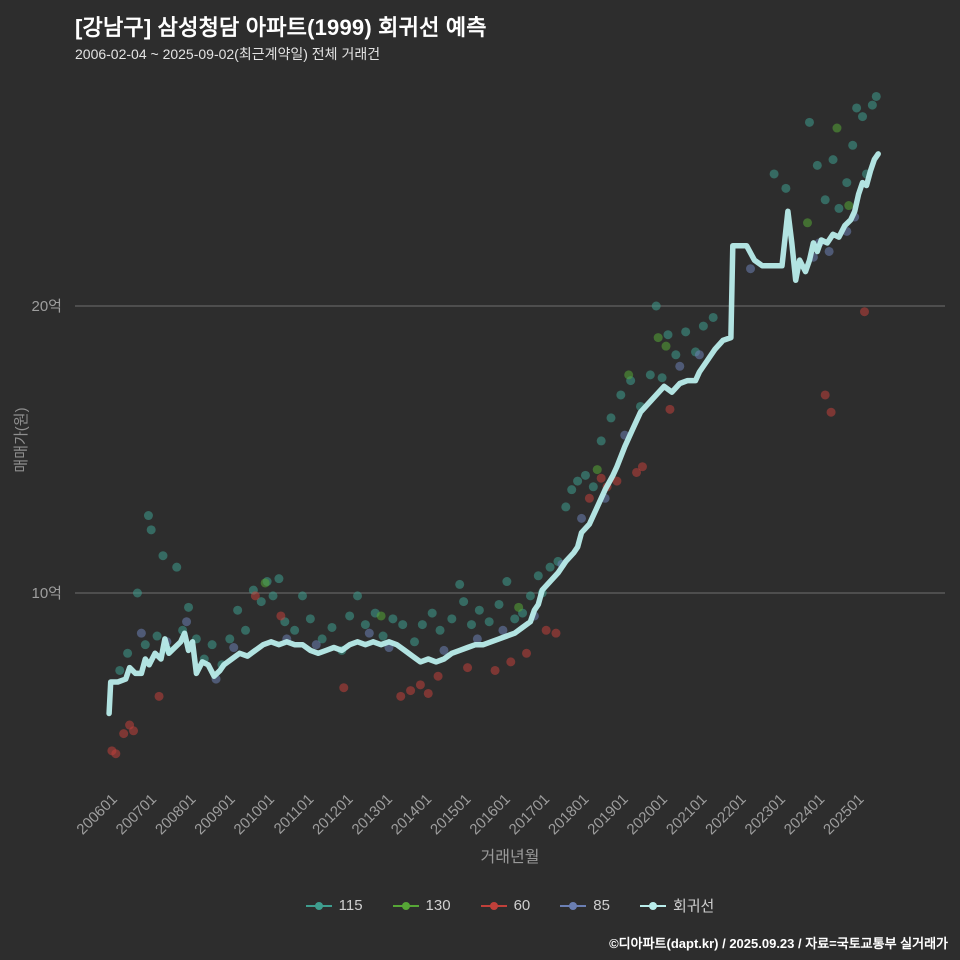 The height and width of the screenshot is (960, 960). What do you see at coordinates (804, 814) in the screenshot?
I see `x-tick-label: 202401` at bounding box center [804, 814].